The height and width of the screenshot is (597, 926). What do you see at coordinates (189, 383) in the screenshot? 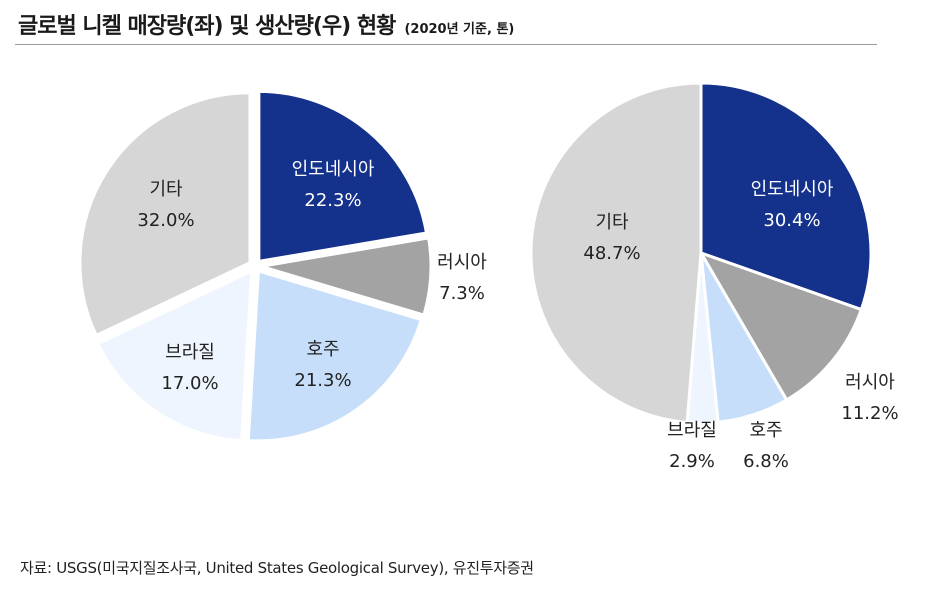
I see `slice-value-label: 17.0%` at bounding box center [189, 383].